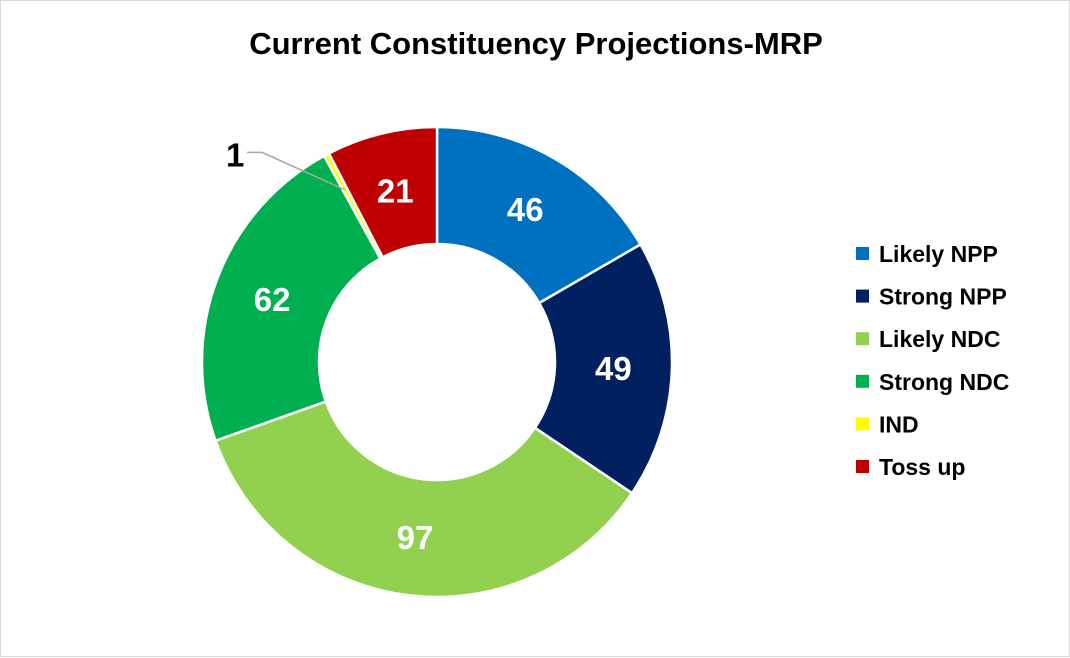  What do you see at coordinates (899, 424) in the screenshot?
I see `legend-label-ind: IND` at bounding box center [899, 424].